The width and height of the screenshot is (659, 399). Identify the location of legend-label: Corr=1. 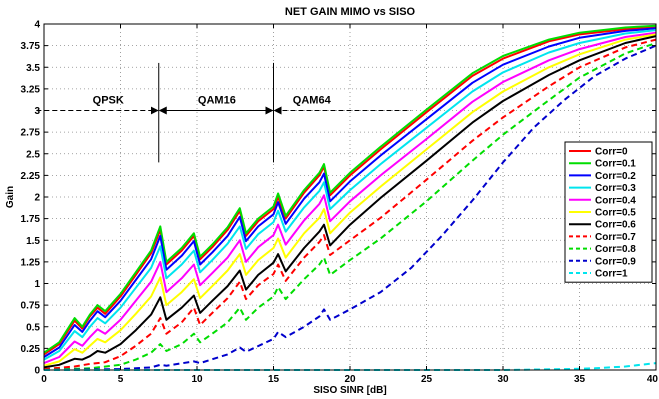
(611, 274).